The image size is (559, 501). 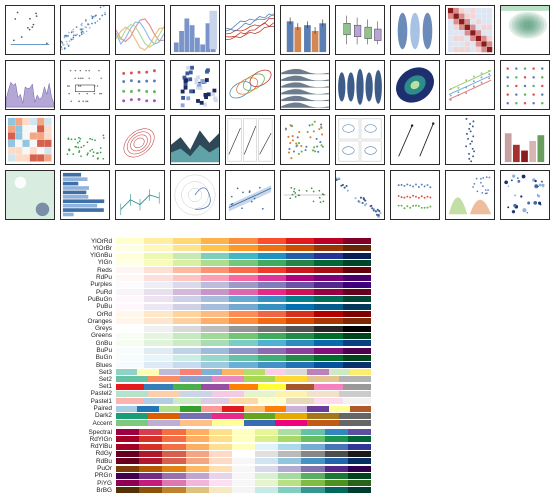 What do you see at coordinates (470, 195) in the screenshot?
I see `thumbnail-pairgrid` at bounding box center [470, 195].